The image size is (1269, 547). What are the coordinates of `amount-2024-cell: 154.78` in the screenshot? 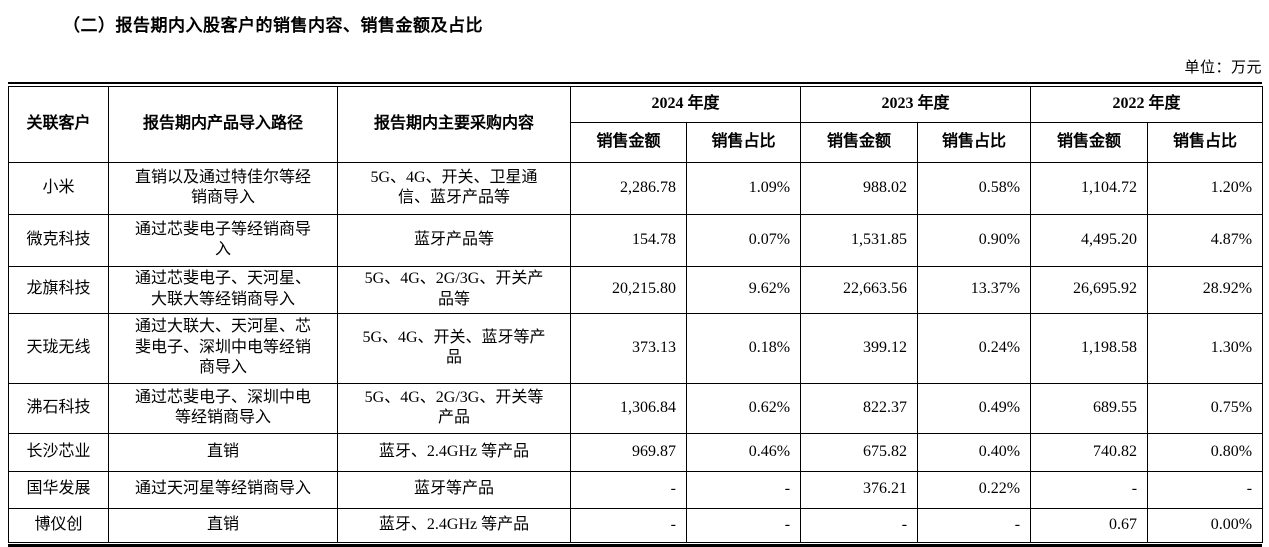 It's located at (628, 240).